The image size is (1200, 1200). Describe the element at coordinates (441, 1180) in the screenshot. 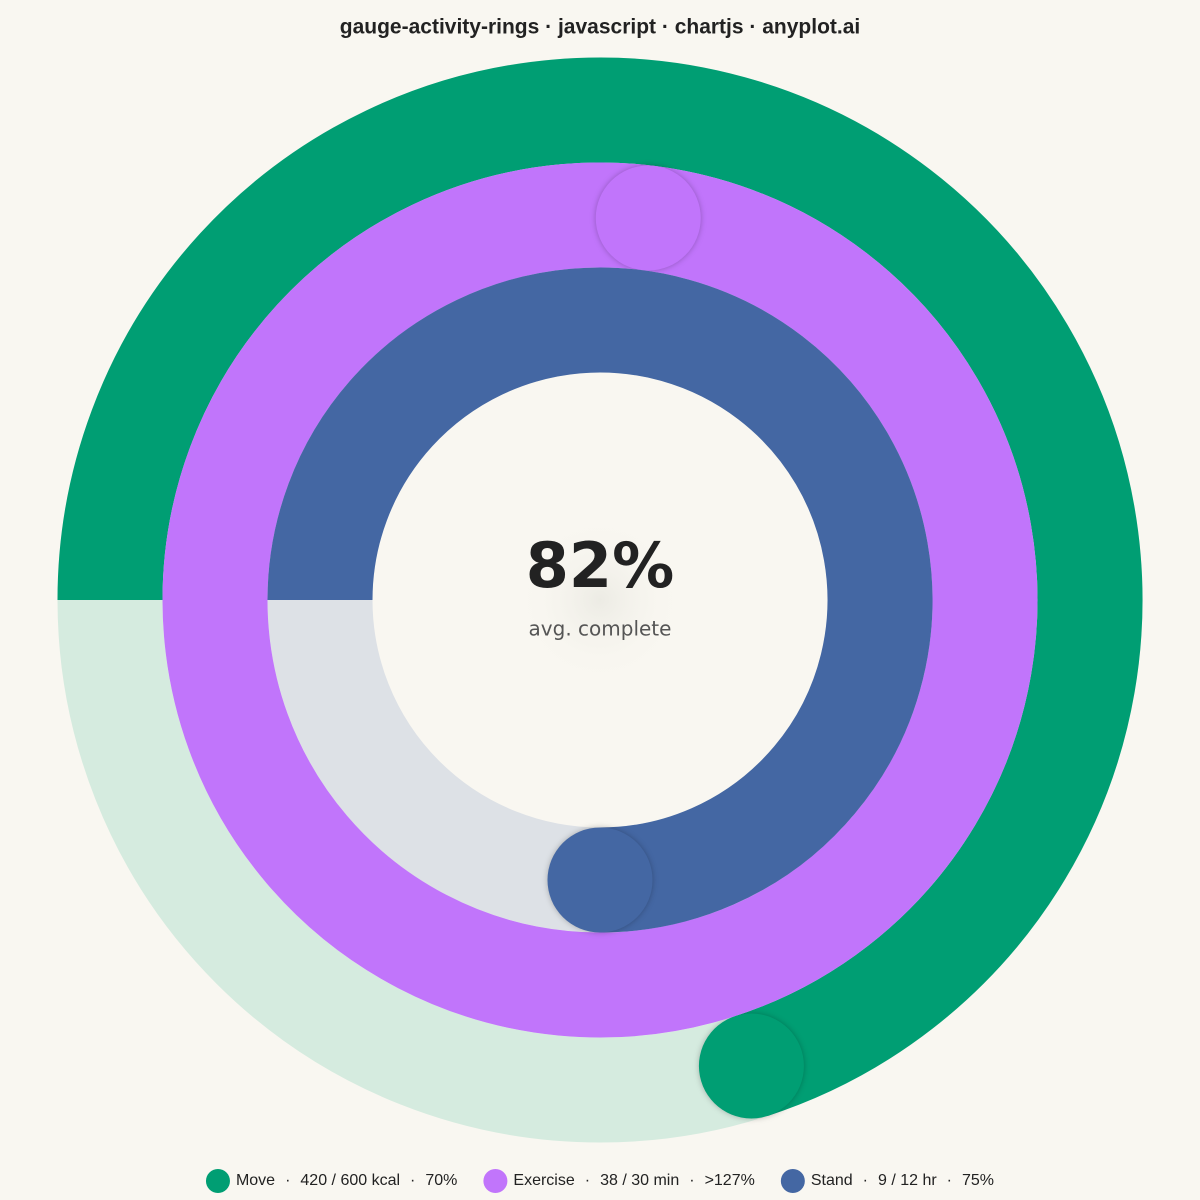

I see `legend-value: 70%` at that location.